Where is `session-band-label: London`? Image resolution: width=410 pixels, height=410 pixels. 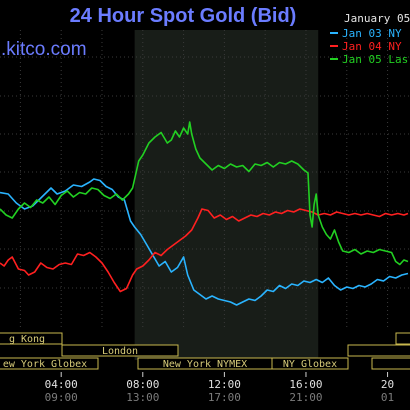
session-band-label: London is located at coordinates (120, 351).